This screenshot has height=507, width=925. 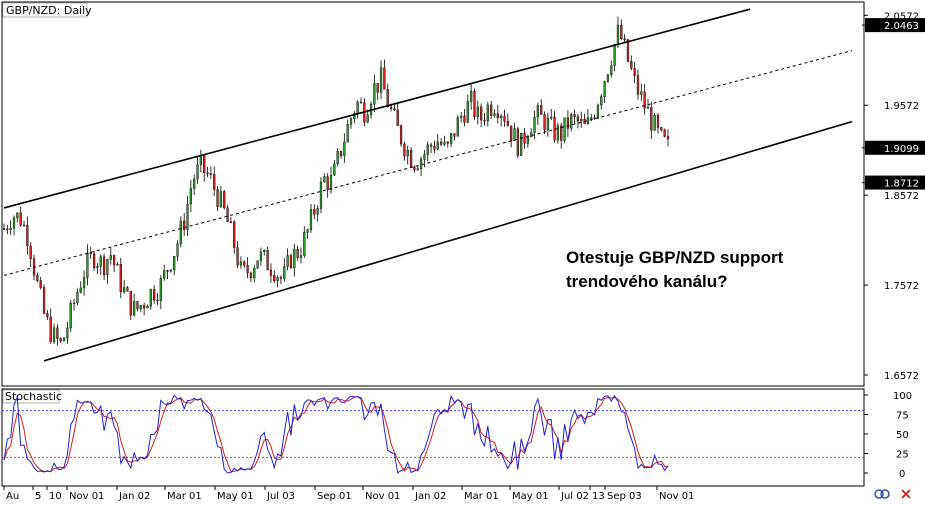 I want to click on stochastic-axis-label: 0, so click(x=902, y=474).